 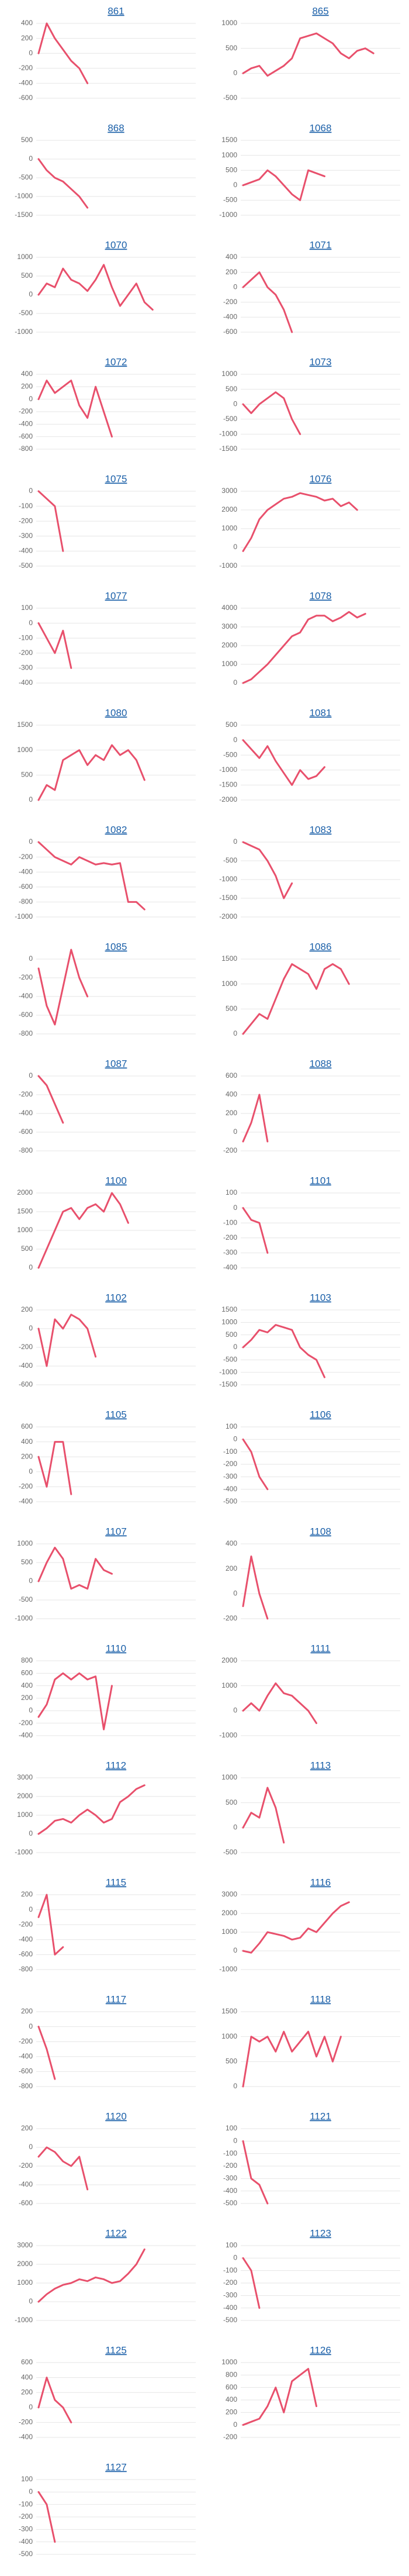 What do you see at coordinates (25, 1192) in the screenshot?
I see `y-tick-label: 2000` at bounding box center [25, 1192].